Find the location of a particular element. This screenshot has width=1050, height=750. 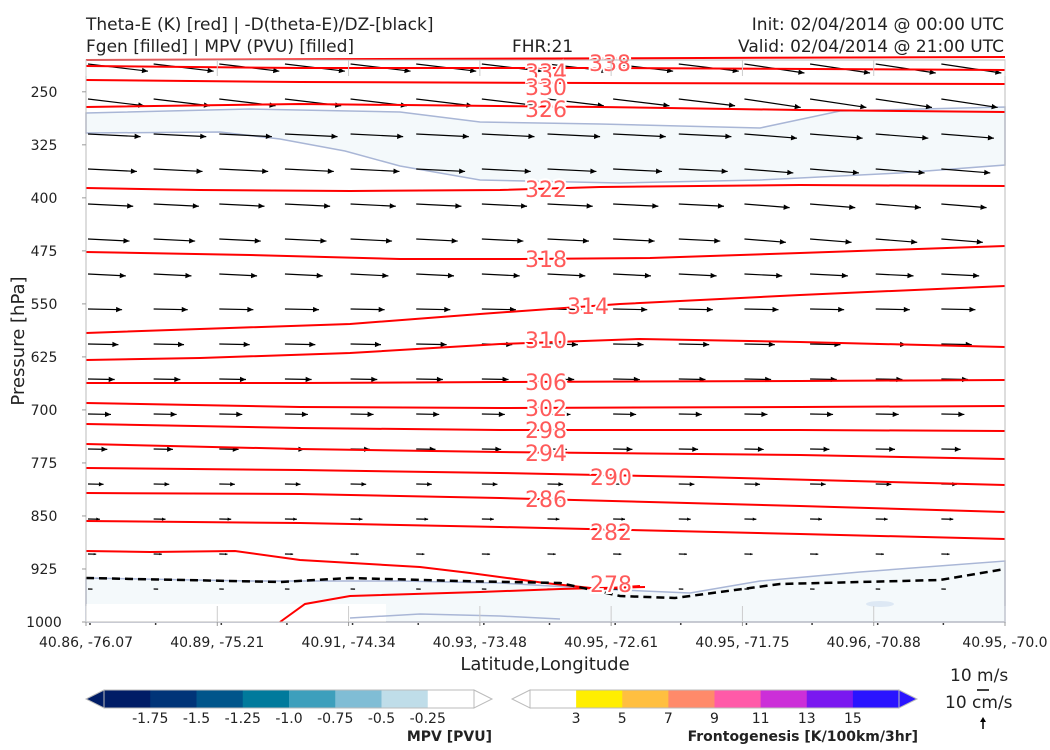

y-tick-label: 400 is located at coordinates (44, 199).